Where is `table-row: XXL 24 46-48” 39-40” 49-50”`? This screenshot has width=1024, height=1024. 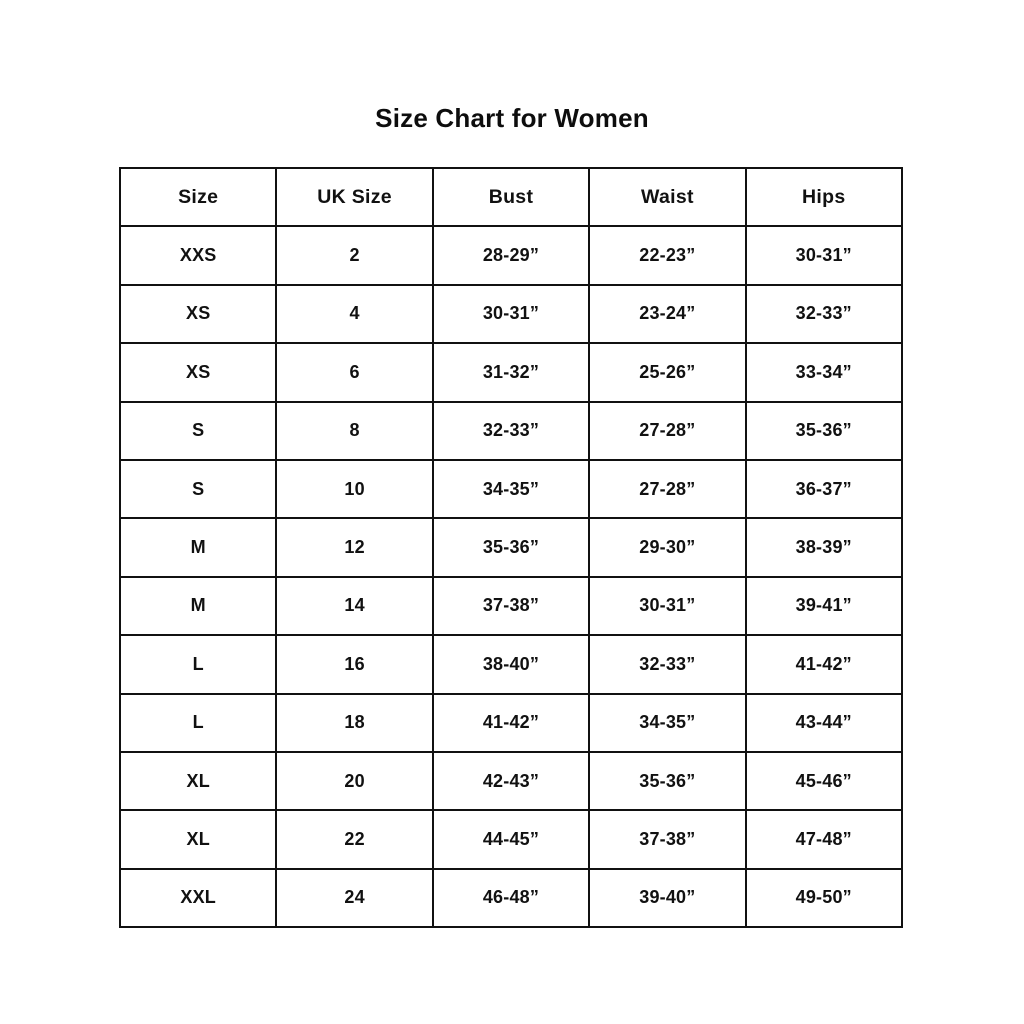 table-row: XXL 24 46-48” 39-40” 49-50” is located at coordinates (510, 898).